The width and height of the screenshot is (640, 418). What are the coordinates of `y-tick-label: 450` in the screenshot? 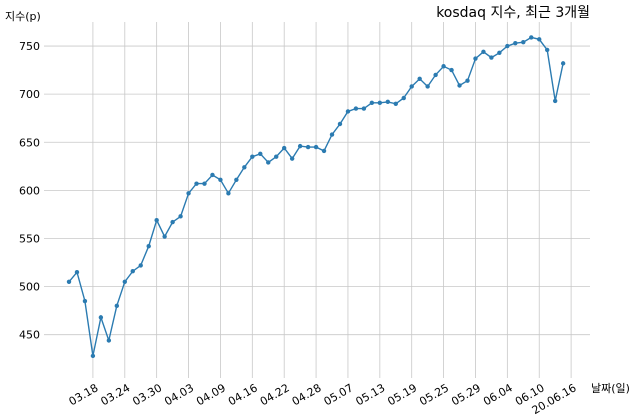 It's located at (29, 335).